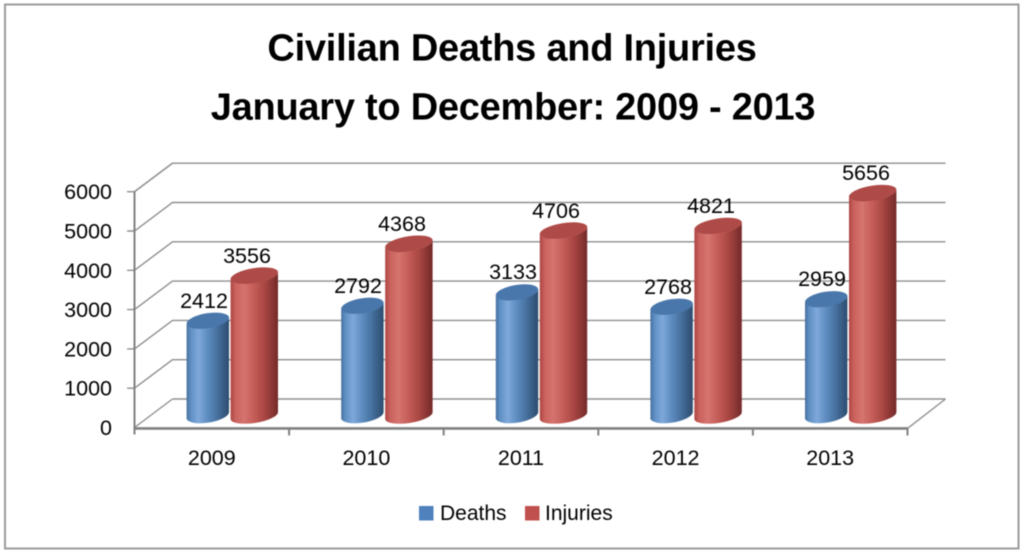 Image resolution: width=1024 pixels, height=555 pixels. Describe the element at coordinates (204, 301) in the screenshot. I see `svg-text: 2412` at that location.